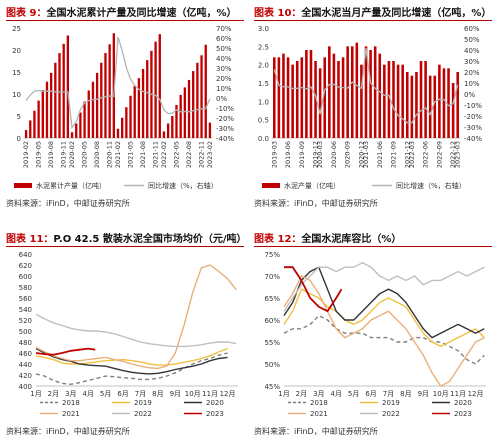  I want to click on x-tick-label: 2022-03, so click(412, 154).